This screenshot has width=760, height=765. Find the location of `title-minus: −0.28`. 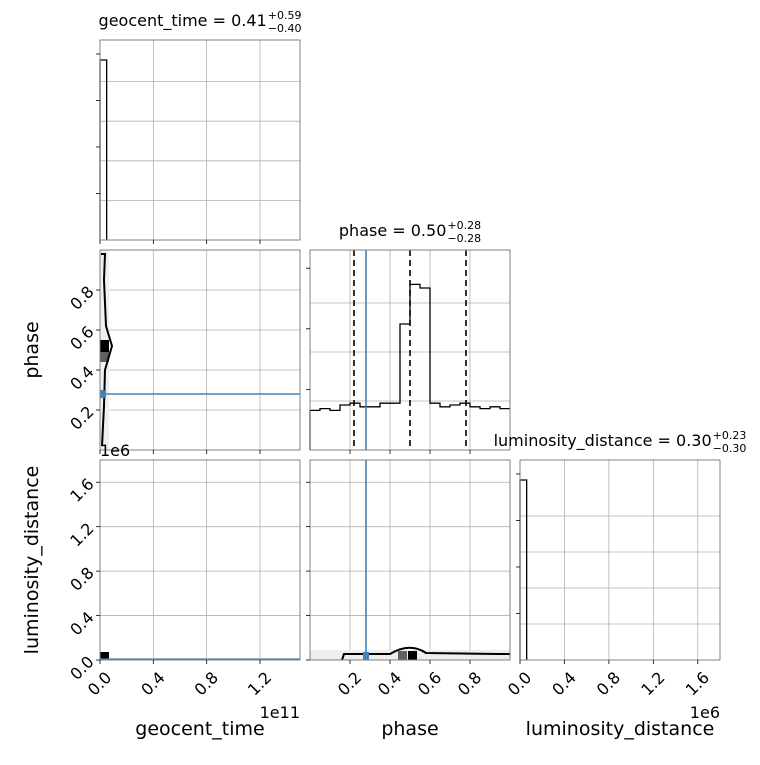

title-minus: −0.28 is located at coordinates (464, 238).